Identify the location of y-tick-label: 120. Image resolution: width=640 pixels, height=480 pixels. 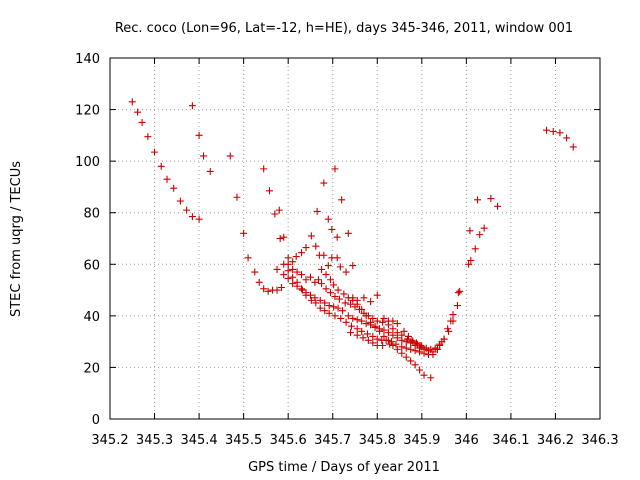
(87, 111).